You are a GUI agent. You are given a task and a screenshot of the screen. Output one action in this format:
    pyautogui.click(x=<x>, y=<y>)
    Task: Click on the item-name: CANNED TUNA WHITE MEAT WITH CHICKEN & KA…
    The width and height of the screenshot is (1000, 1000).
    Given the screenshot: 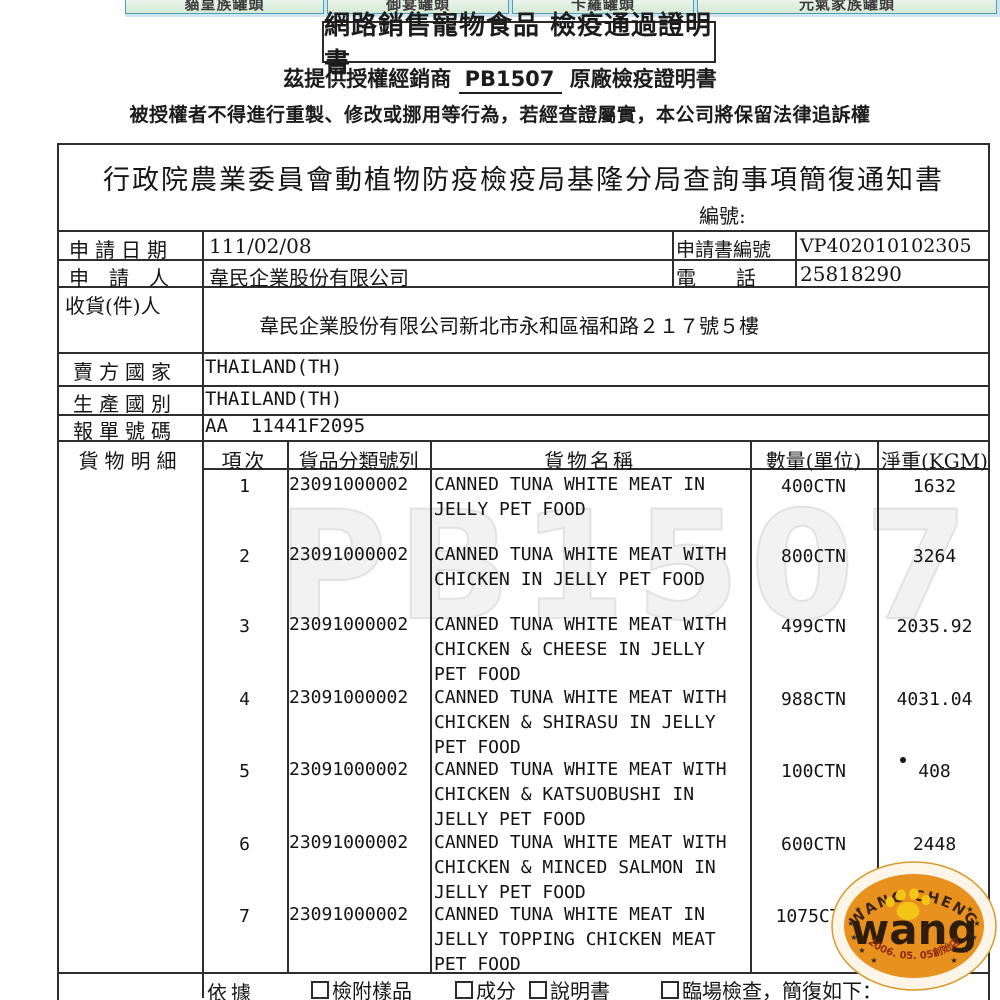 What is the action you would take?
    pyautogui.click(x=580, y=794)
    